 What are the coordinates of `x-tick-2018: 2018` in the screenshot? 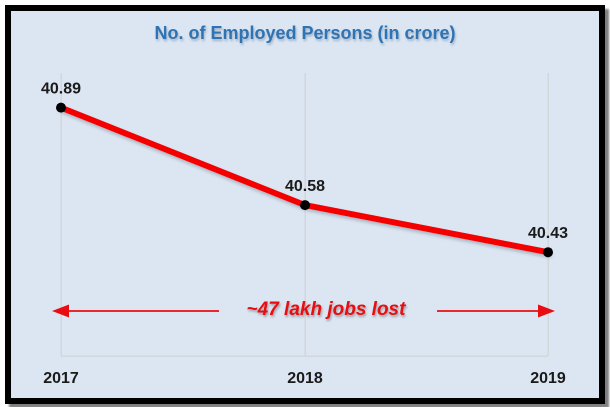 It's located at (305, 378).